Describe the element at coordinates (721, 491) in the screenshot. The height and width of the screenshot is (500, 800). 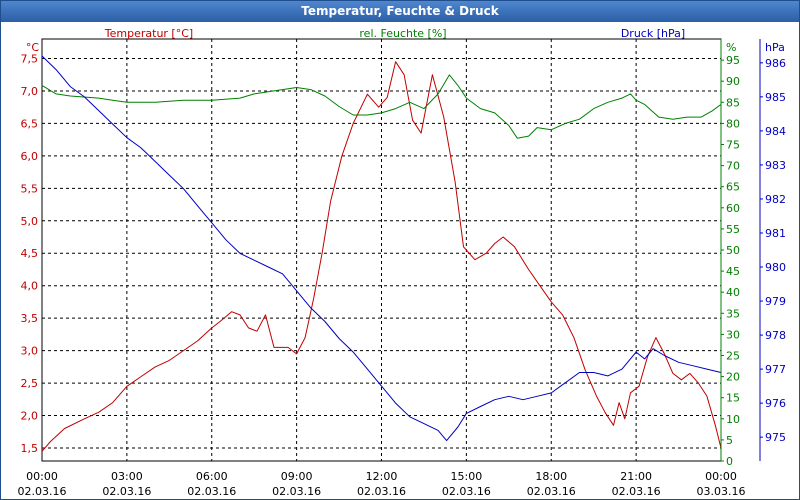
I see `x-tick-date: 03.03.16` at that location.